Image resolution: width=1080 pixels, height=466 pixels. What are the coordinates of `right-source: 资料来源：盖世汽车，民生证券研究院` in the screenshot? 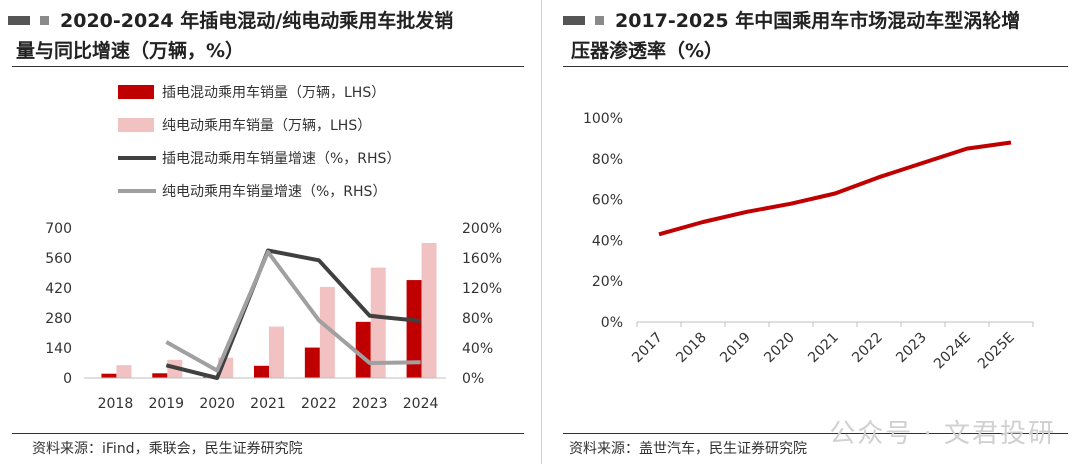 It's located at (688, 449).